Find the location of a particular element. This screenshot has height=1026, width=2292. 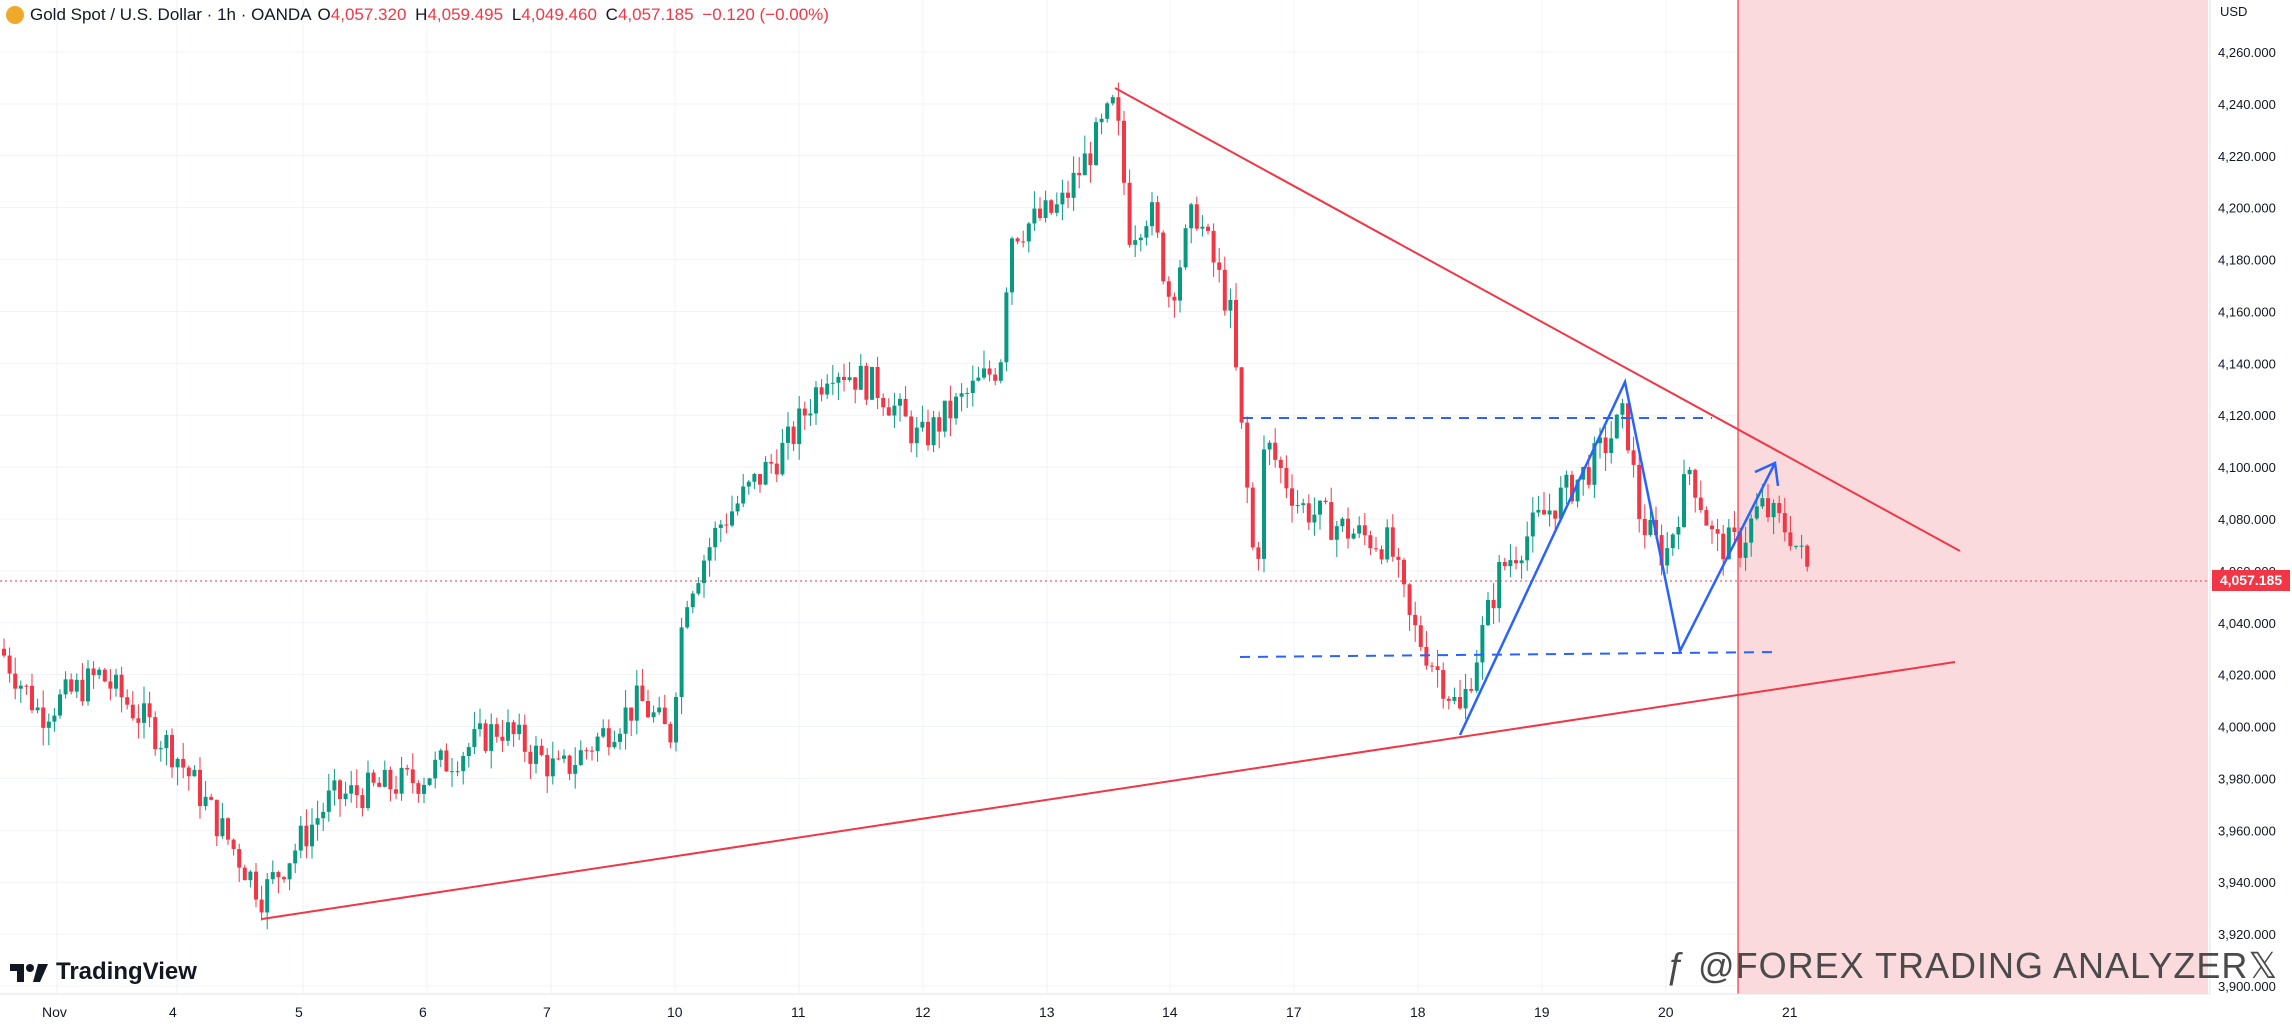

tradingview-logo: TradingView is located at coordinates (103, 972).